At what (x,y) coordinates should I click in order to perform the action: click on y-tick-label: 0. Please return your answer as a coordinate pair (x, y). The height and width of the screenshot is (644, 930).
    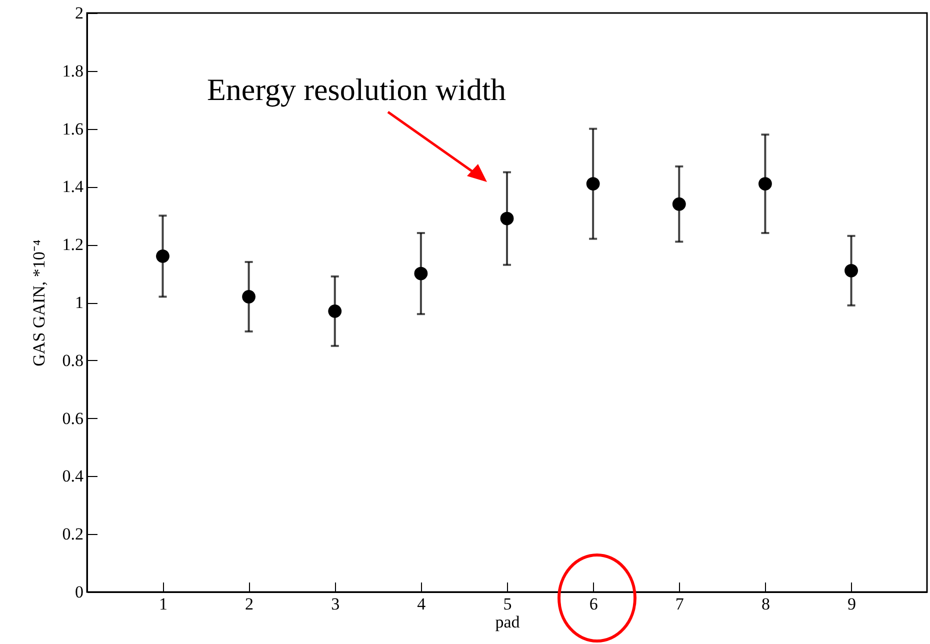
    Looking at the image, I should click on (79, 592).